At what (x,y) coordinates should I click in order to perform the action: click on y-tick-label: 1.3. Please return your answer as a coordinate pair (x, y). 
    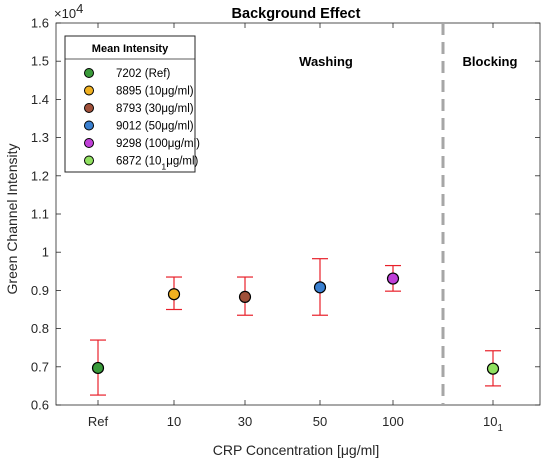
    Looking at the image, I should click on (40, 137).